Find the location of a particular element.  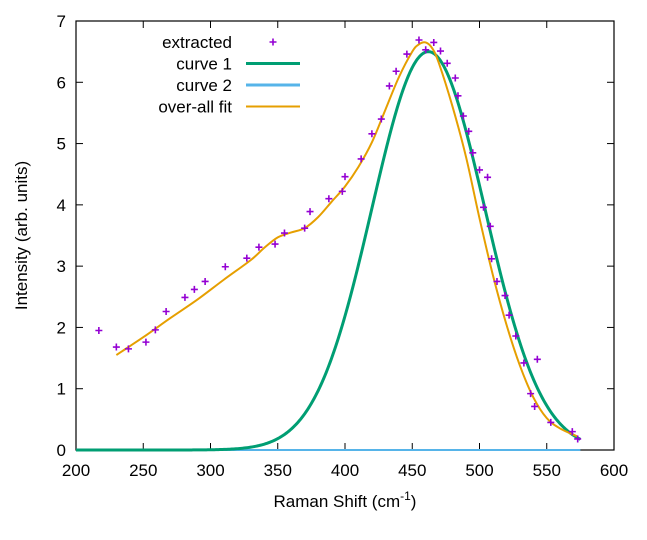

y-tick-label: 6 is located at coordinates (61, 82).